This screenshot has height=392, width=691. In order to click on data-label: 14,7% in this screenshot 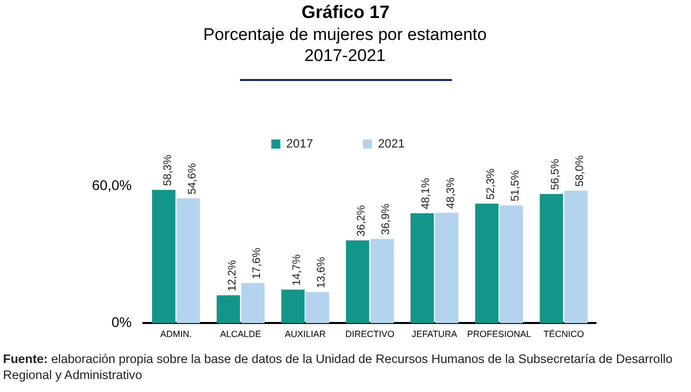, I will do `click(296, 270)`.